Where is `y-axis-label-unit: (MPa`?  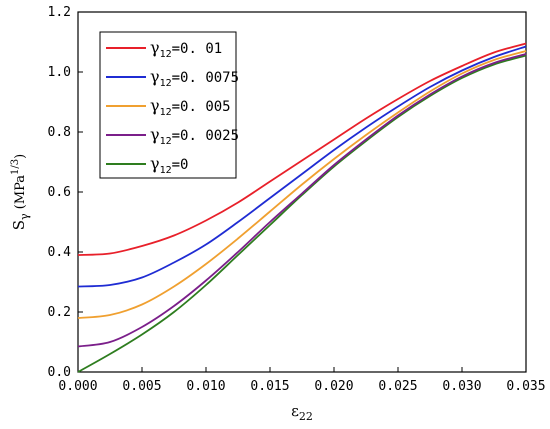 y-axis-label-unit: (MPa is located at coordinates (20, 194).